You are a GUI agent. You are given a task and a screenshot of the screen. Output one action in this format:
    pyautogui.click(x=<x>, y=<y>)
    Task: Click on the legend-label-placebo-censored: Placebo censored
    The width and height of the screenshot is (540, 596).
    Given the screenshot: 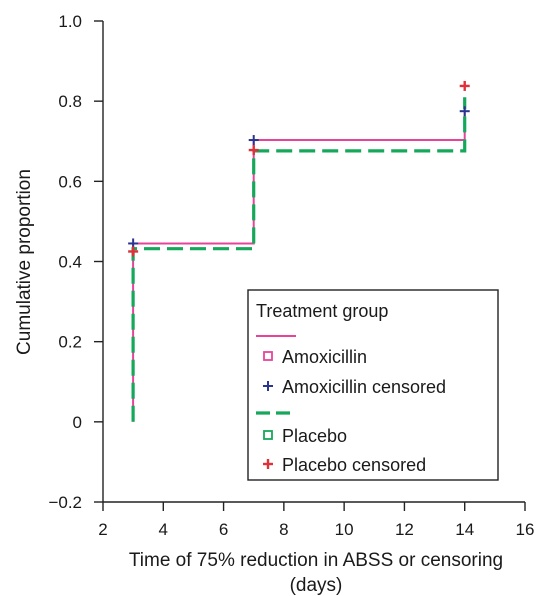 What is the action you would take?
    pyautogui.click(x=354, y=465)
    